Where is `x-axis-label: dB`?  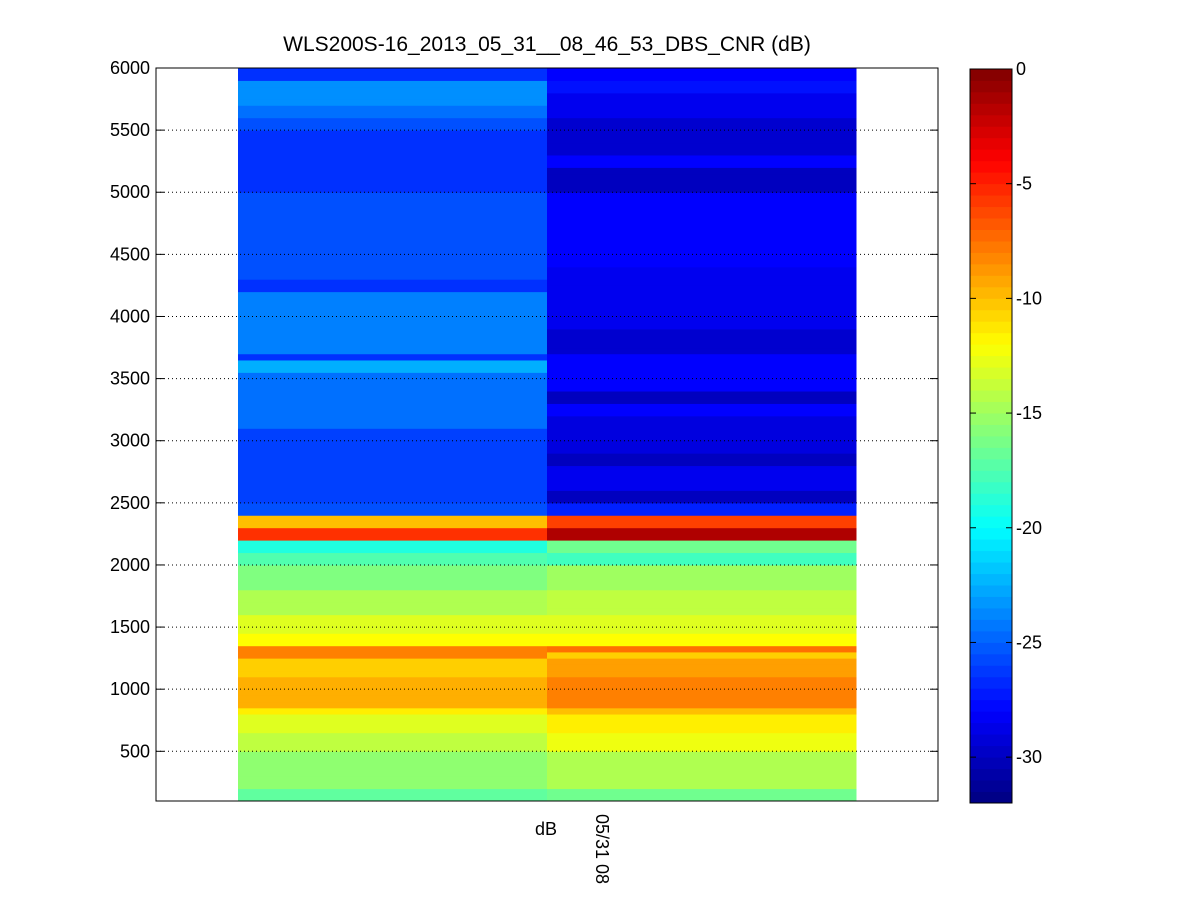
x-axis-label: dB is located at coordinates (546, 829).